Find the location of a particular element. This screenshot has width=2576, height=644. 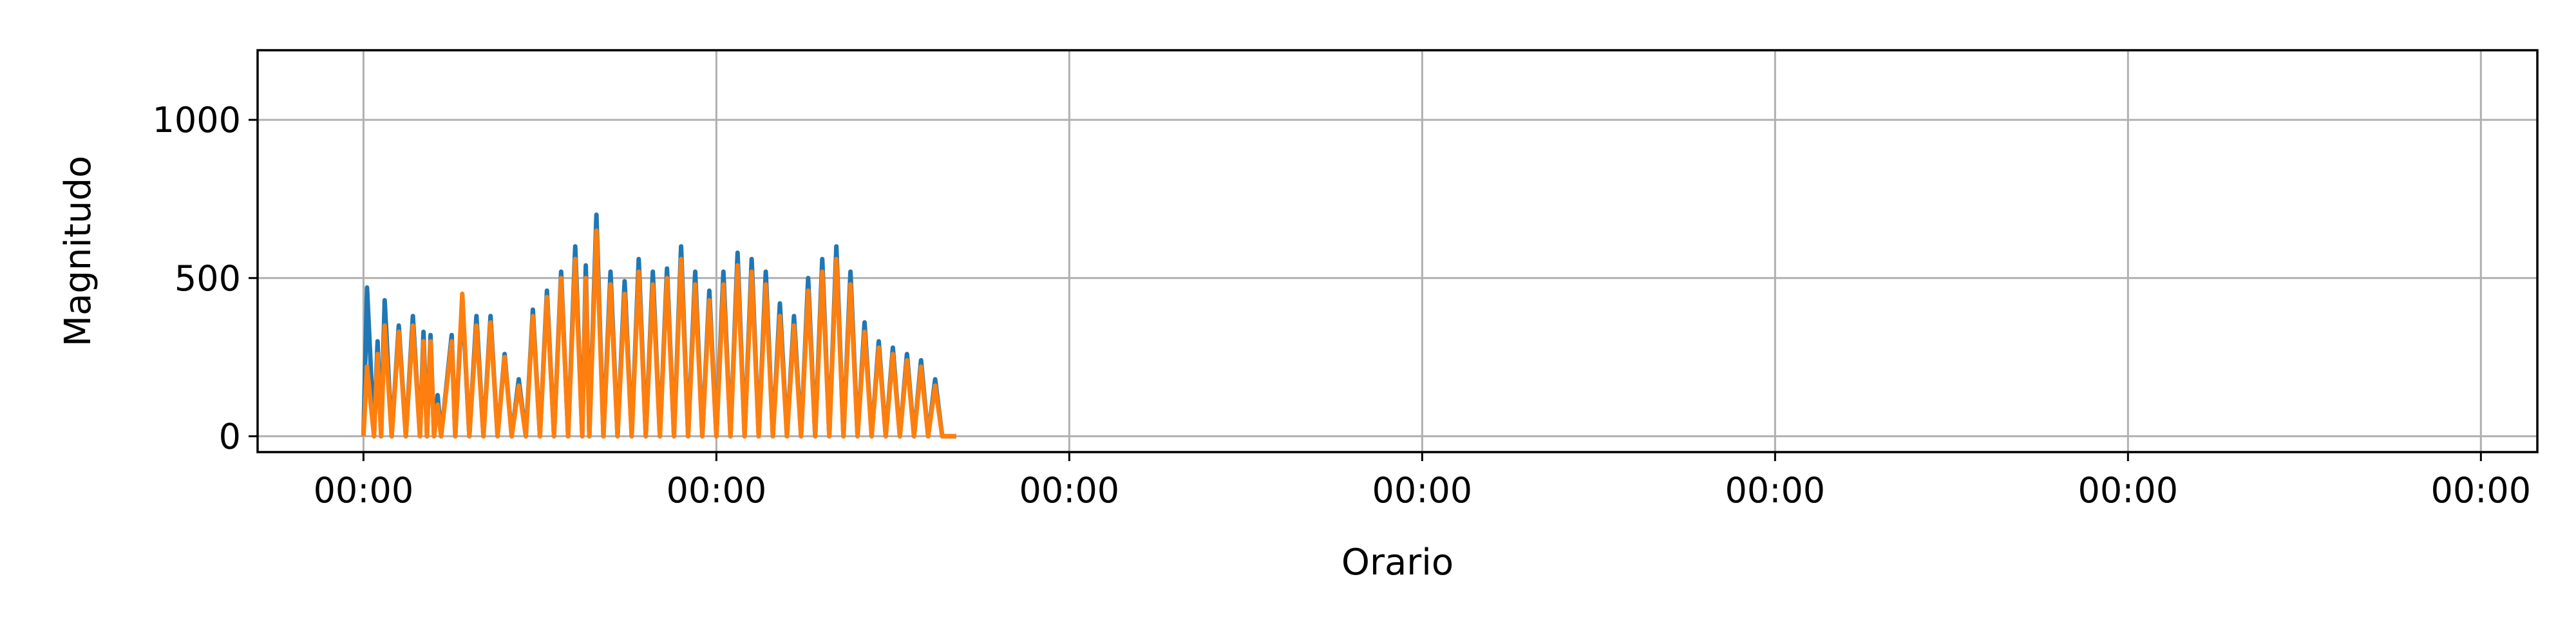

y-tick-label: 1000 is located at coordinates (197, 120).